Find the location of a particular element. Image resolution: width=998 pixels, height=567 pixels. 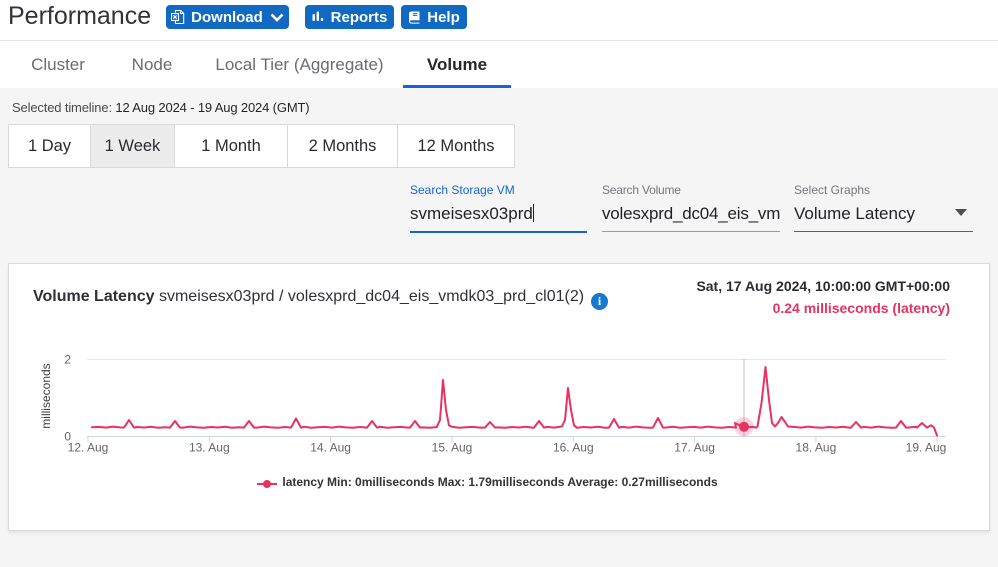

svg-text: 17. Aug is located at coordinates (694, 448).